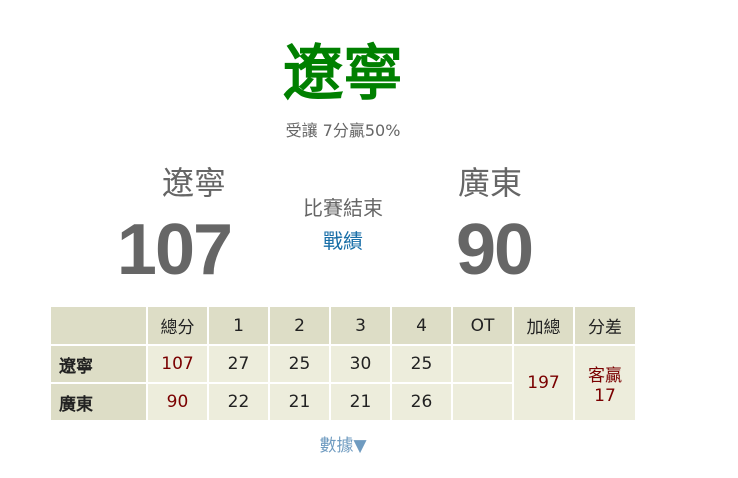 The image size is (738, 478). Describe the element at coordinates (543, 383) in the screenshot. I see `sum-cell: 197` at that location.